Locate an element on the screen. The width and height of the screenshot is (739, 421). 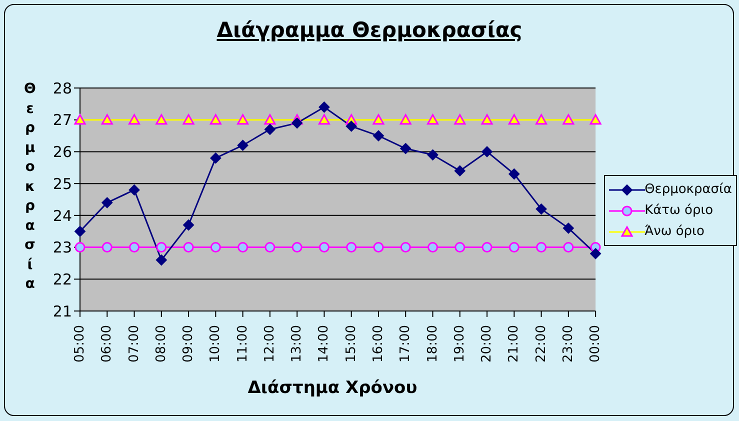
x-tick-label: 14:00 is located at coordinates (324, 343).